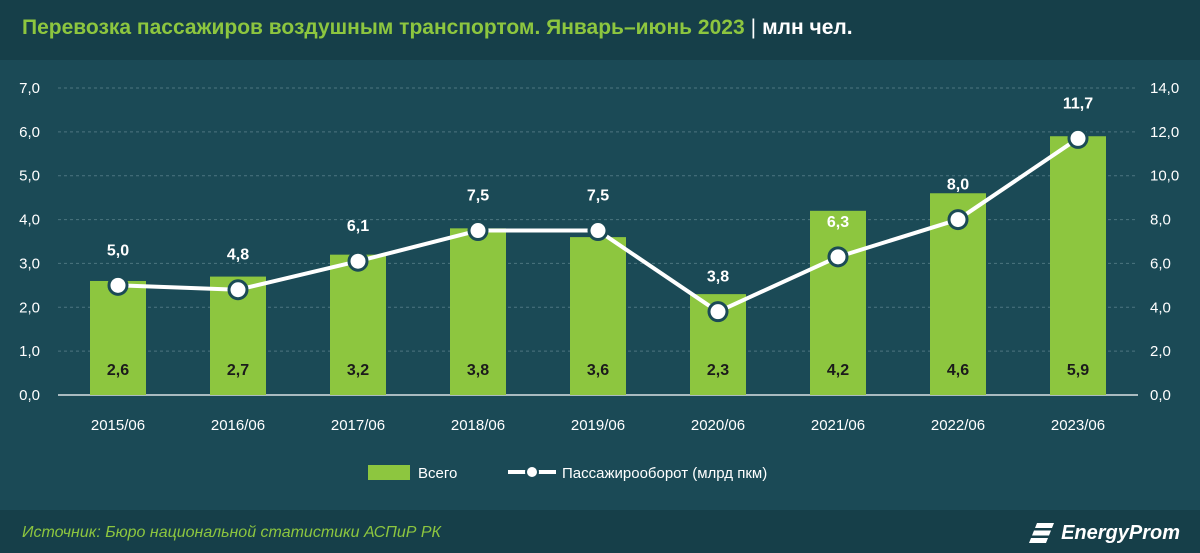  Describe the element at coordinates (478, 370) in the screenshot. I see `bar-value-label: 3,8` at that location.